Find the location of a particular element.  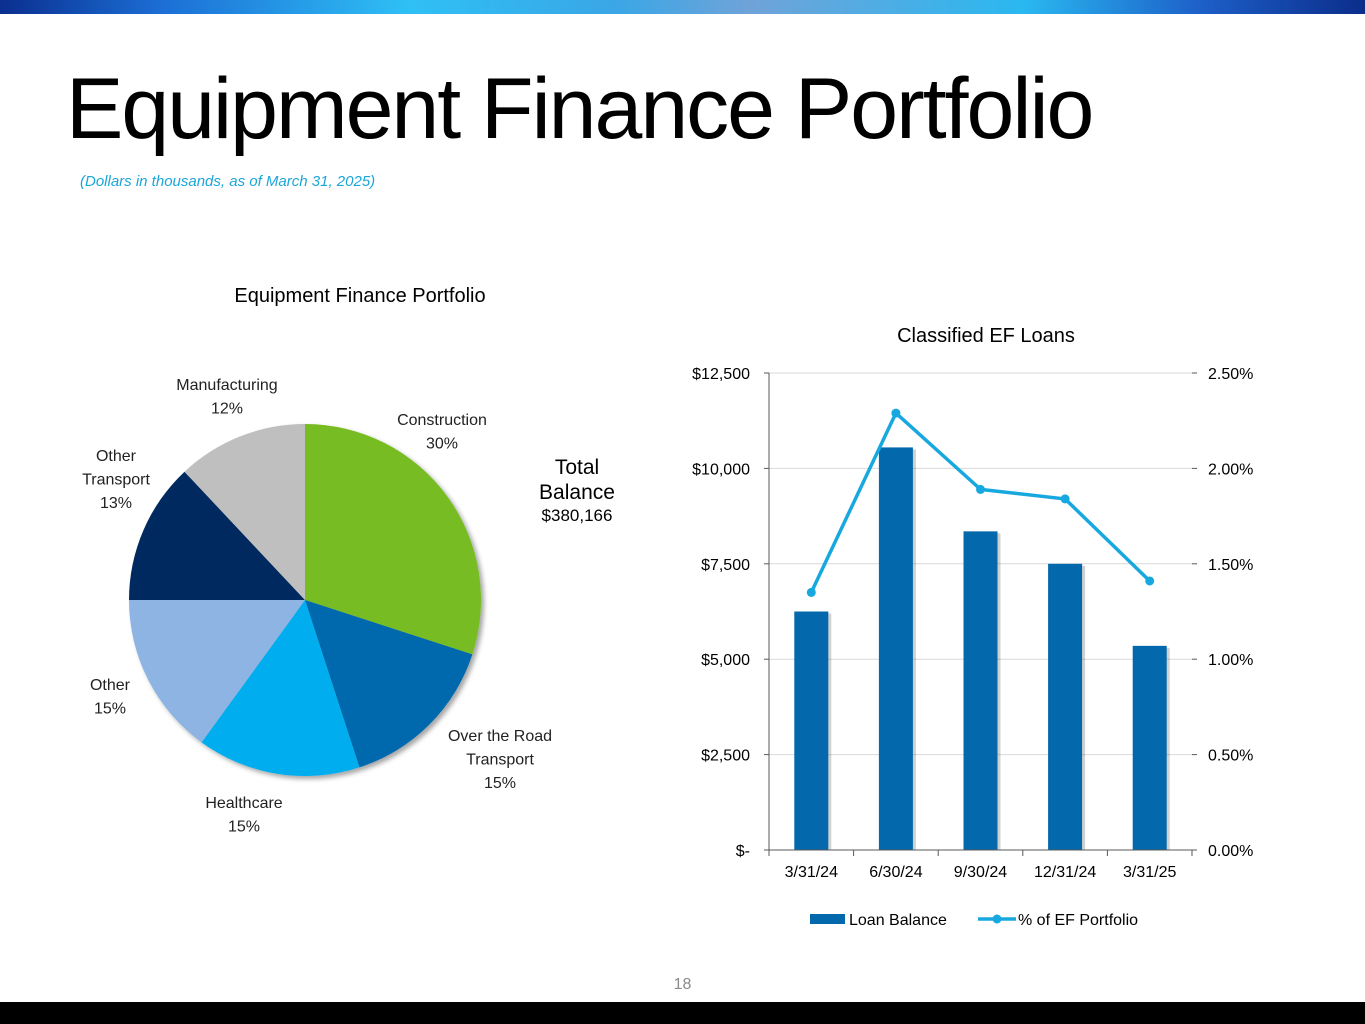

bottom-bar is located at coordinates (682, 1013).